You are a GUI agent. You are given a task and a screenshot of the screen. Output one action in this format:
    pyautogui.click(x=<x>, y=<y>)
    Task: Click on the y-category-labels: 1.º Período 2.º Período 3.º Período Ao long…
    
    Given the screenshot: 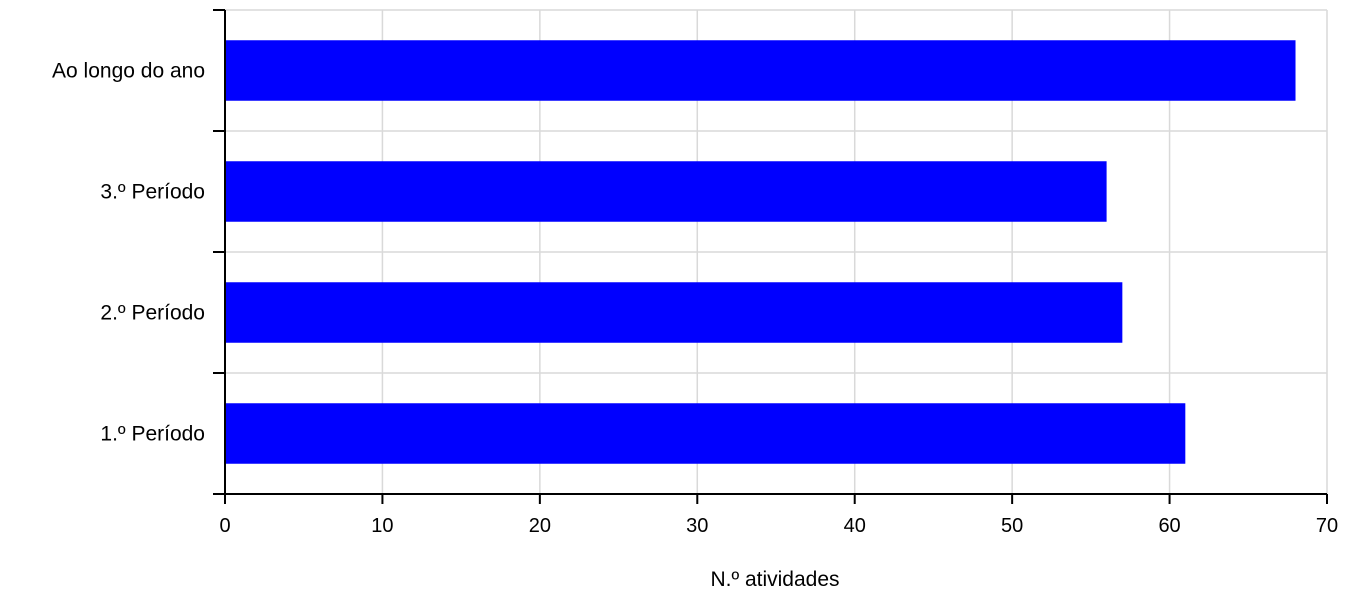 What is the action you would take?
    pyautogui.click(x=128, y=253)
    